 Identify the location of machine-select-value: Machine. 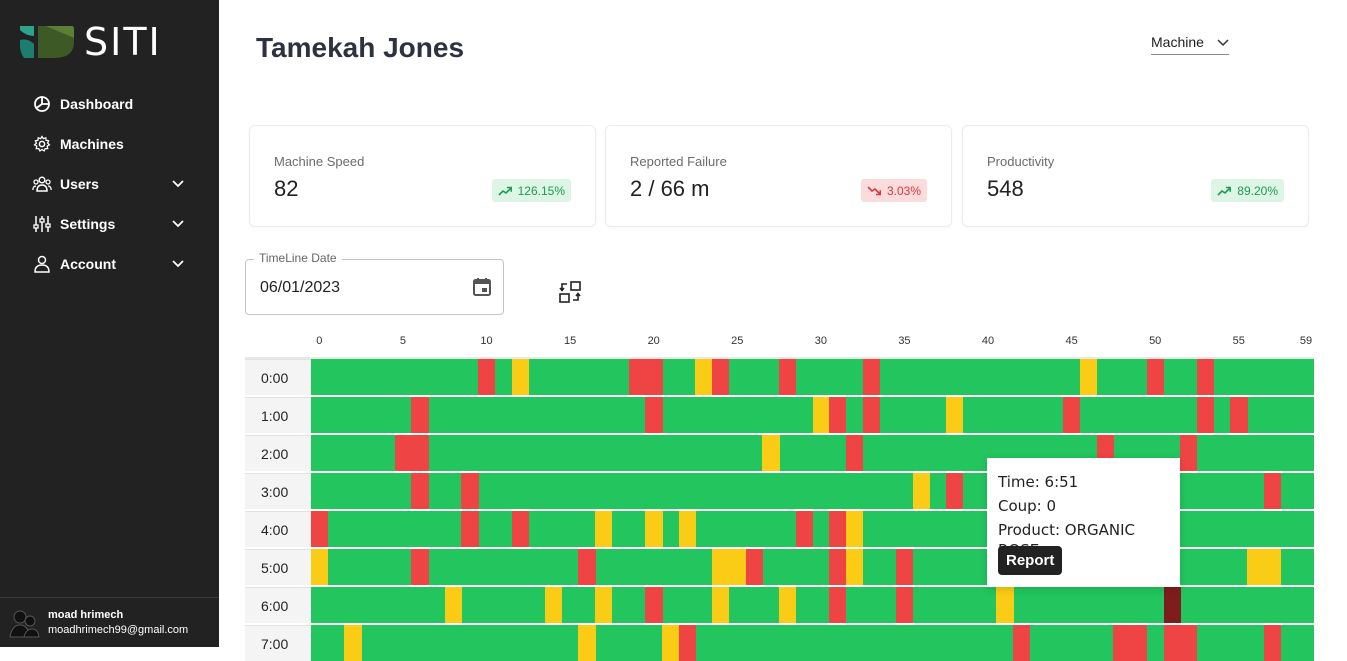
(1177, 42).